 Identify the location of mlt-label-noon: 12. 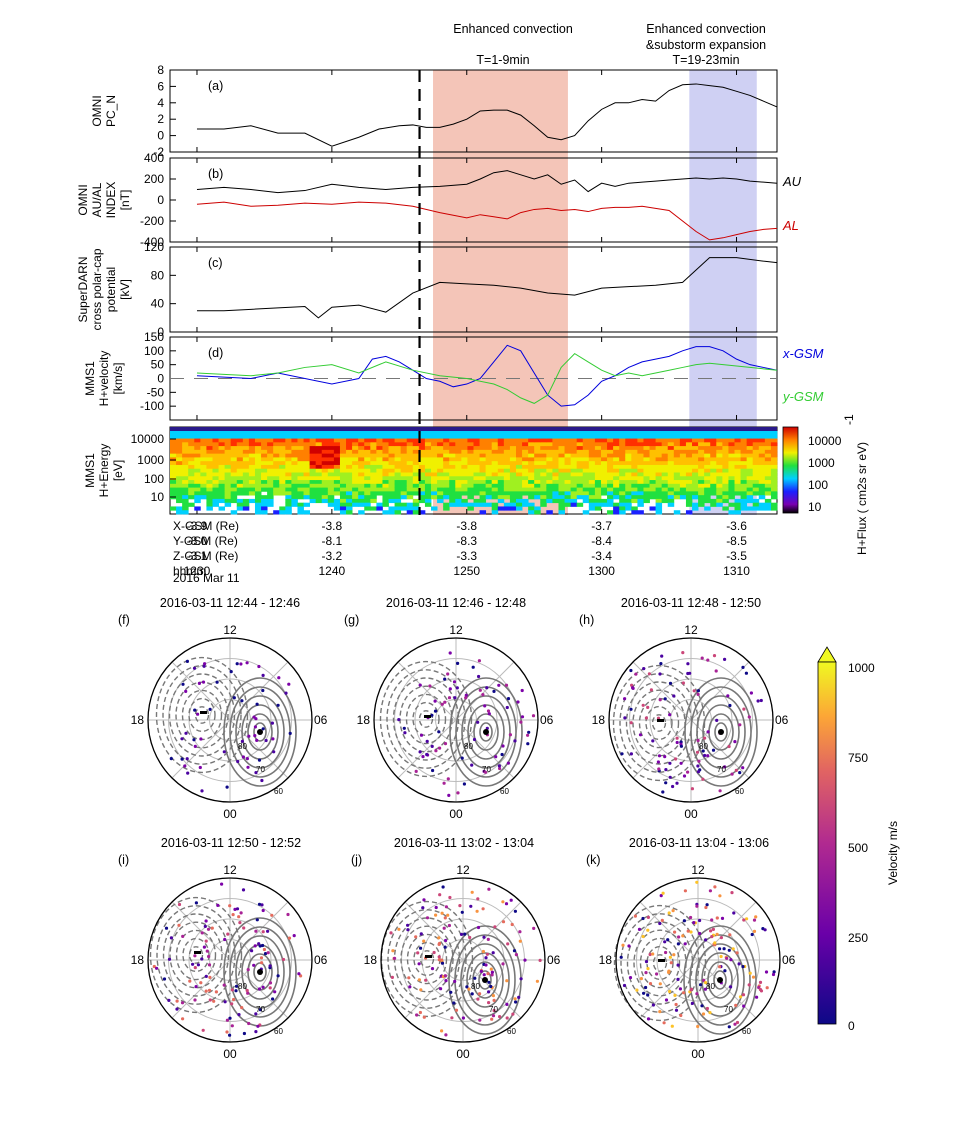
(230, 870).